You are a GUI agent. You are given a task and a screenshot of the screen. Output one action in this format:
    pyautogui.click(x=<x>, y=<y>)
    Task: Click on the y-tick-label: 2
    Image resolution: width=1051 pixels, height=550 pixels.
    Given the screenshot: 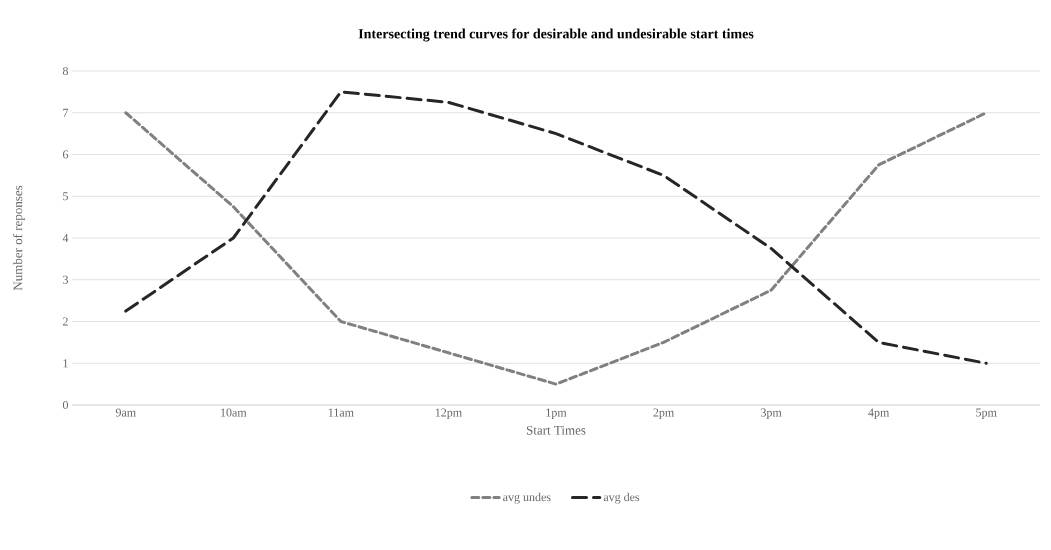 What is the action you would take?
    pyautogui.click(x=65, y=321)
    